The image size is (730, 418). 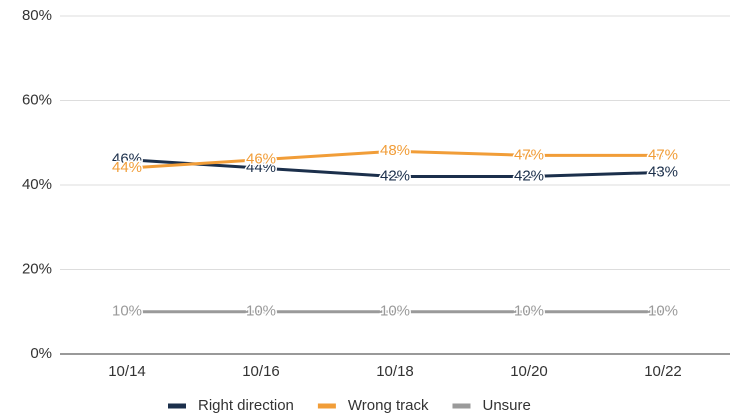 What do you see at coordinates (41, 353) in the screenshot?
I see `y-tick-label: 0%` at bounding box center [41, 353].